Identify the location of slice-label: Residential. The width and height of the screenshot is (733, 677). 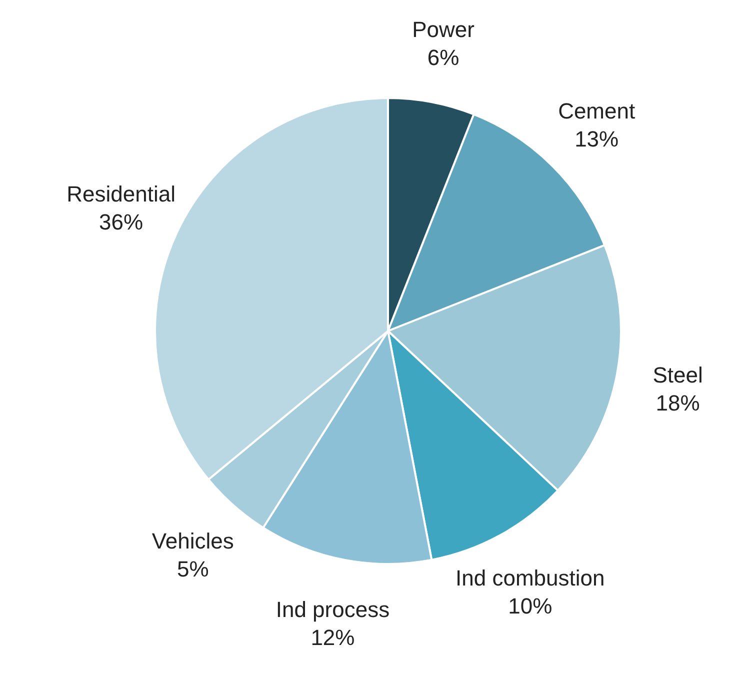
(121, 193).